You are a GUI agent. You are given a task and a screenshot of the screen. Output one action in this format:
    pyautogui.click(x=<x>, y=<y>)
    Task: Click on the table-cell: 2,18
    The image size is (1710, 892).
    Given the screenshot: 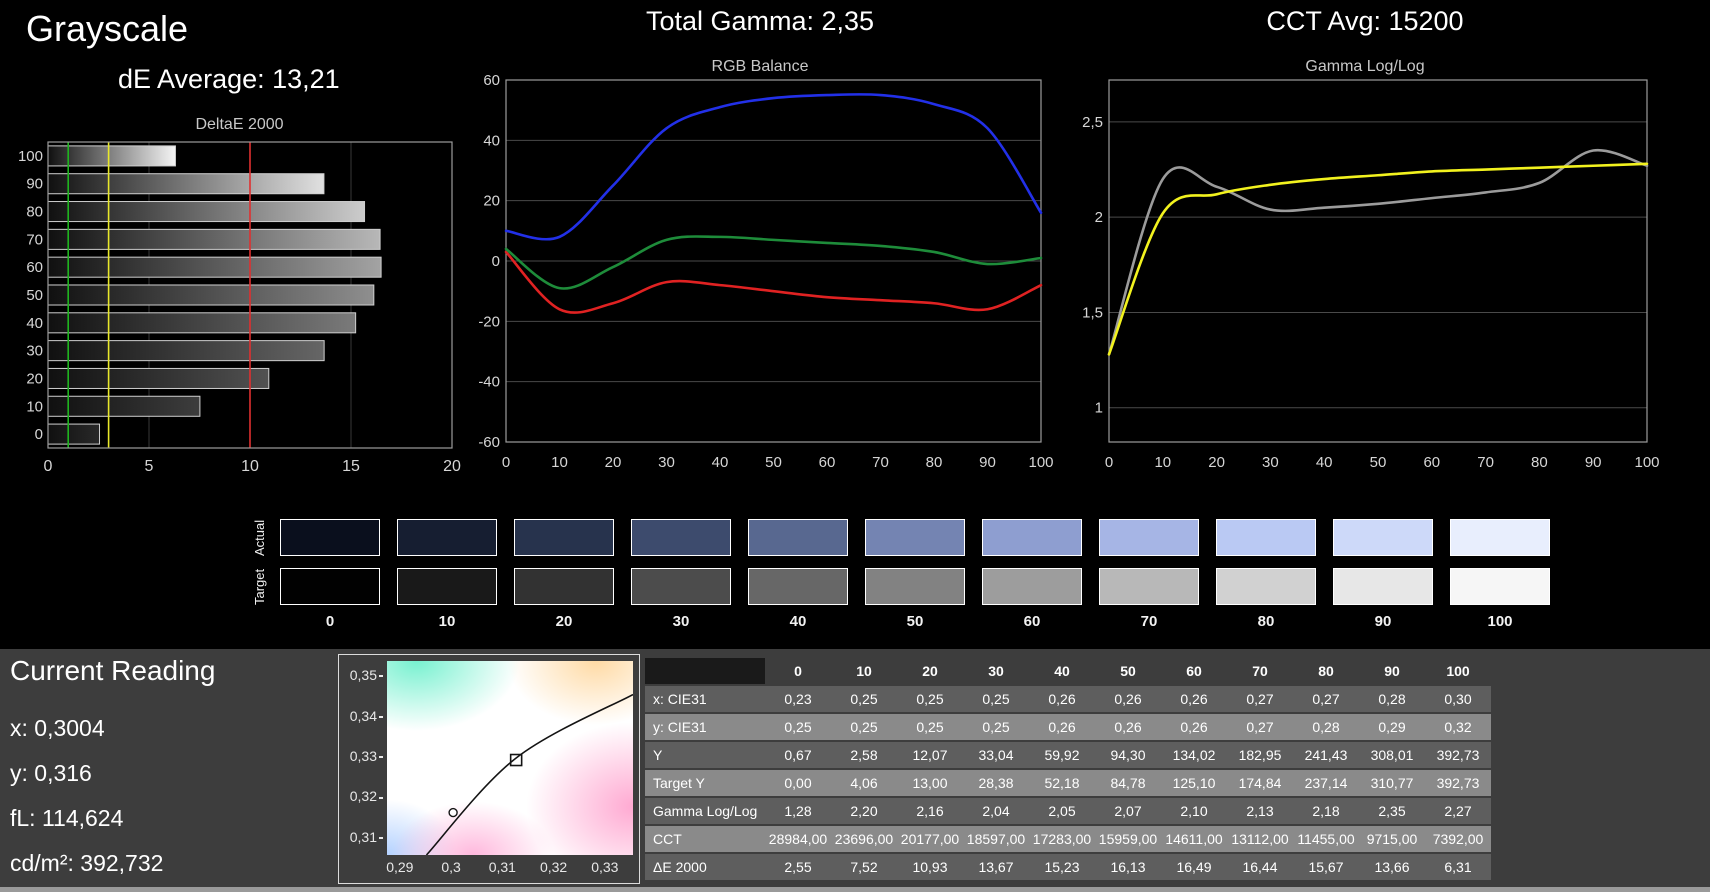 What is the action you would take?
    pyautogui.click(x=1326, y=811)
    